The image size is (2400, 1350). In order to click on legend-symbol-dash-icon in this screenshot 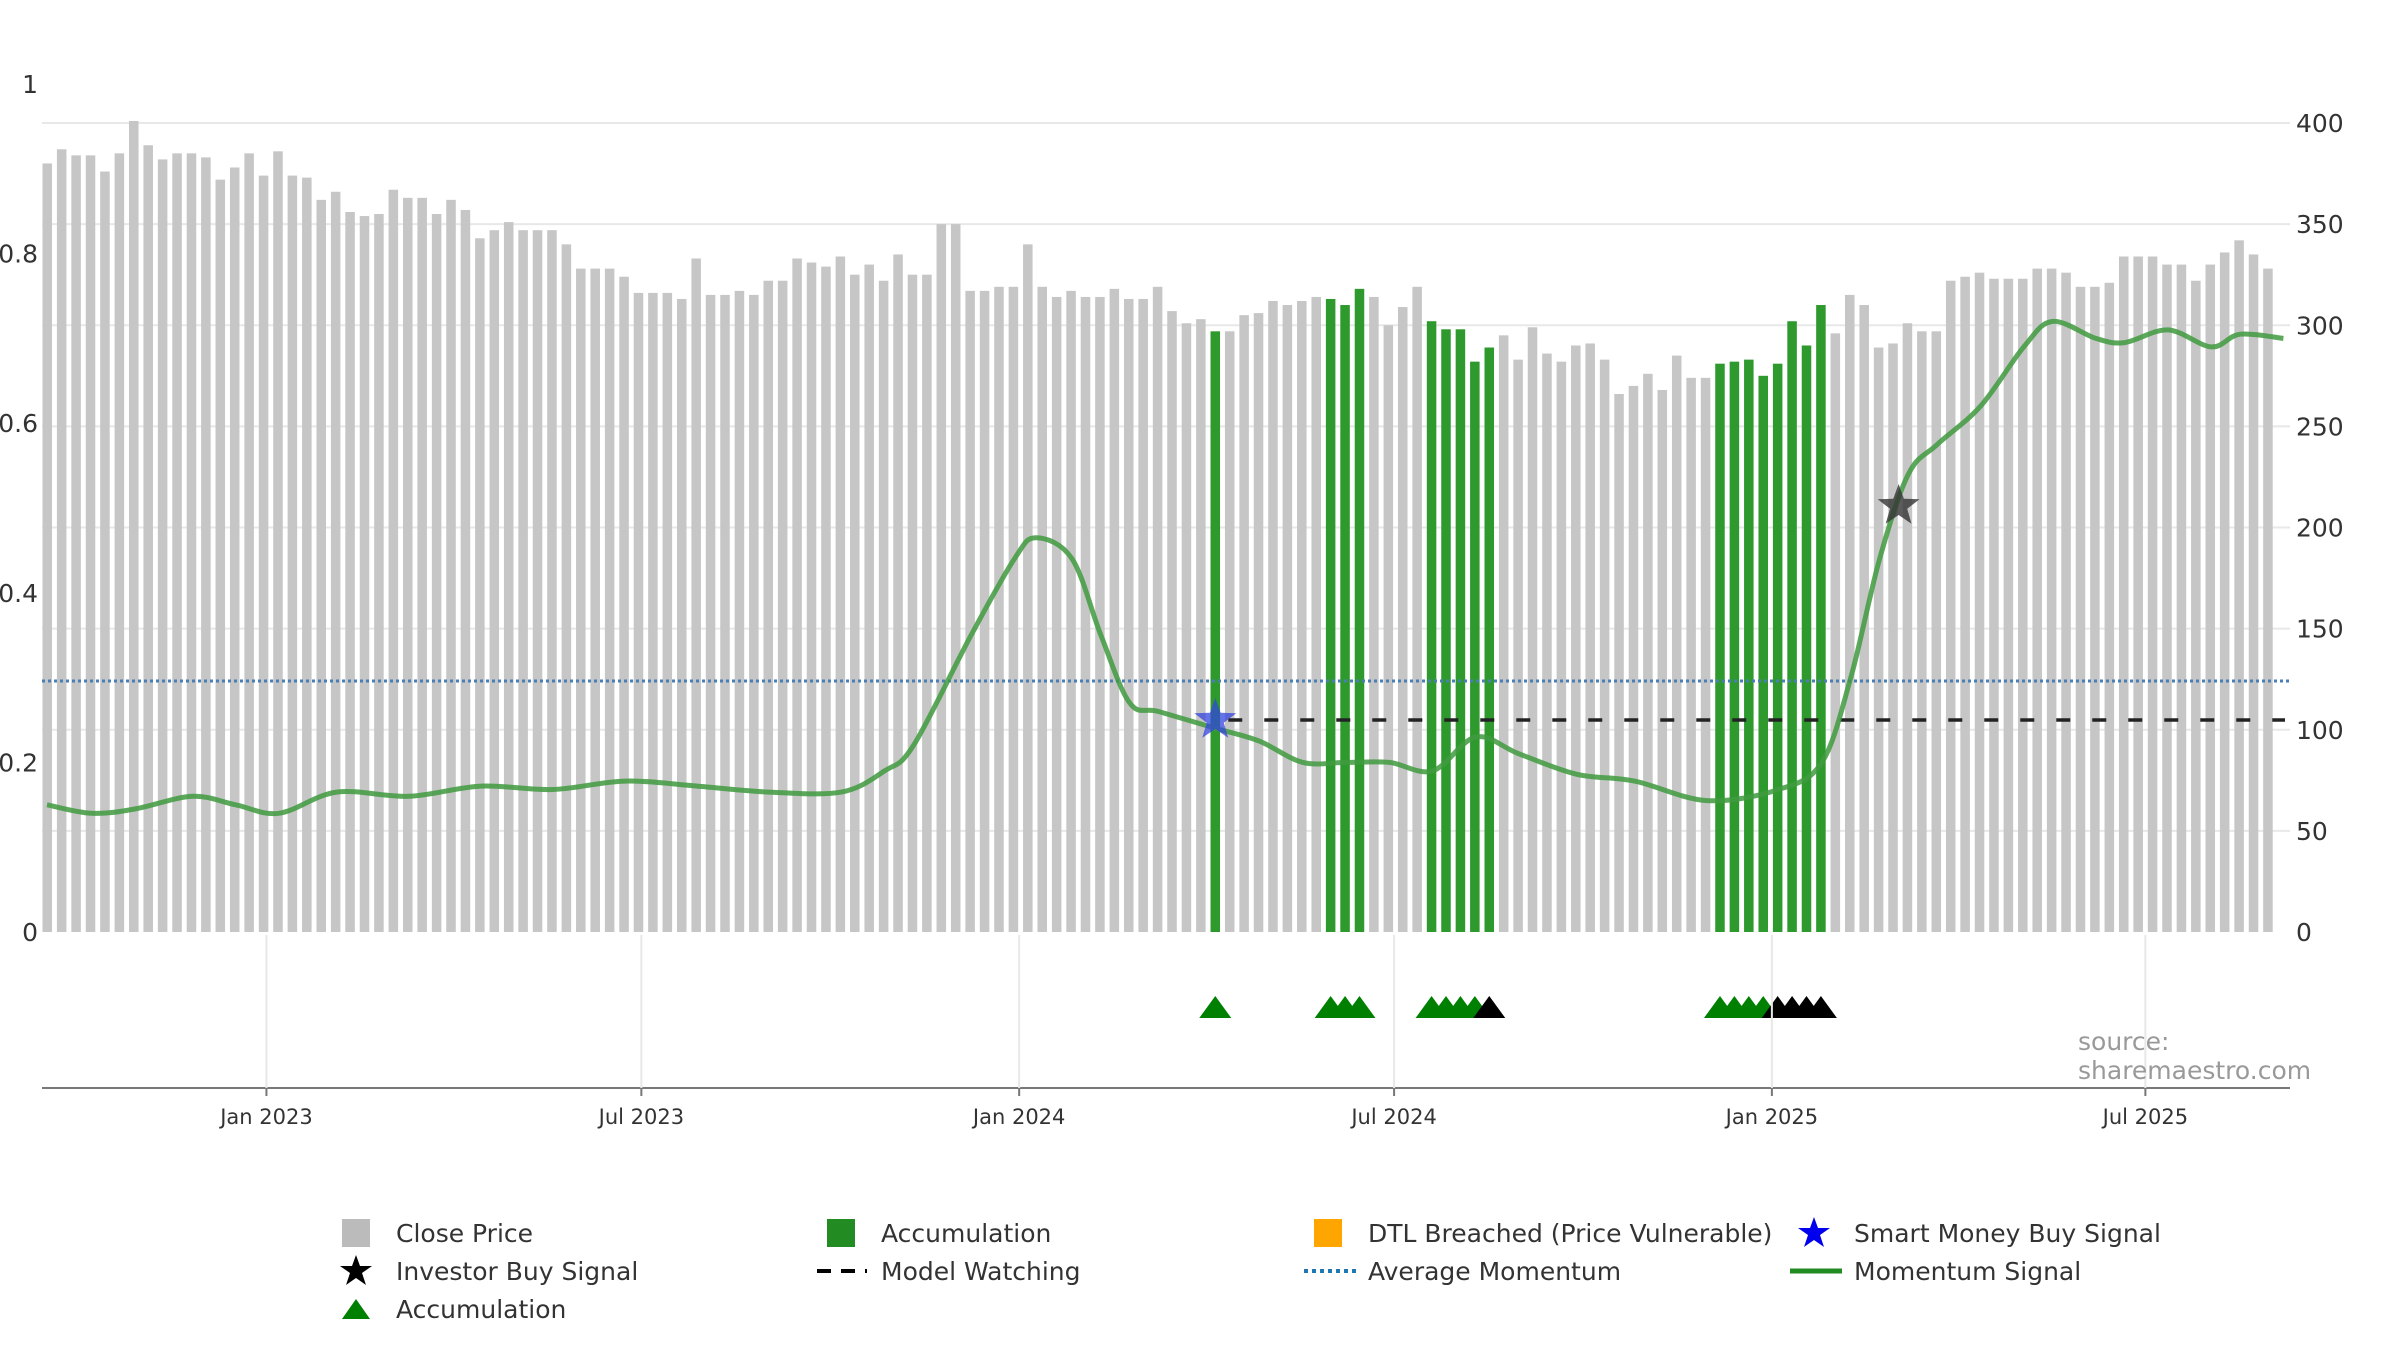, I will do `click(842, 1271)`.